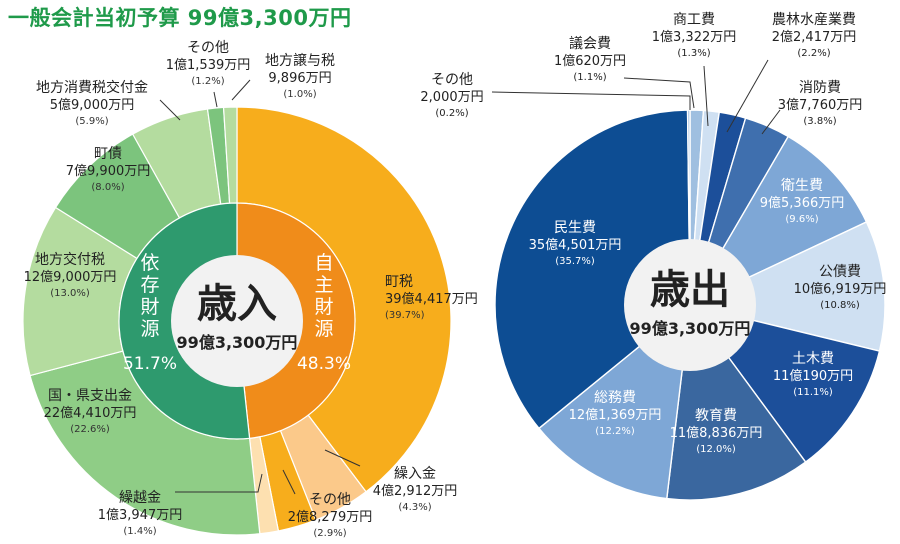 This screenshot has width=900, height=544. What do you see at coordinates (452, 80) in the screenshot?
I see `expense-label-10-name: その他` at bounding box center [452, 80].